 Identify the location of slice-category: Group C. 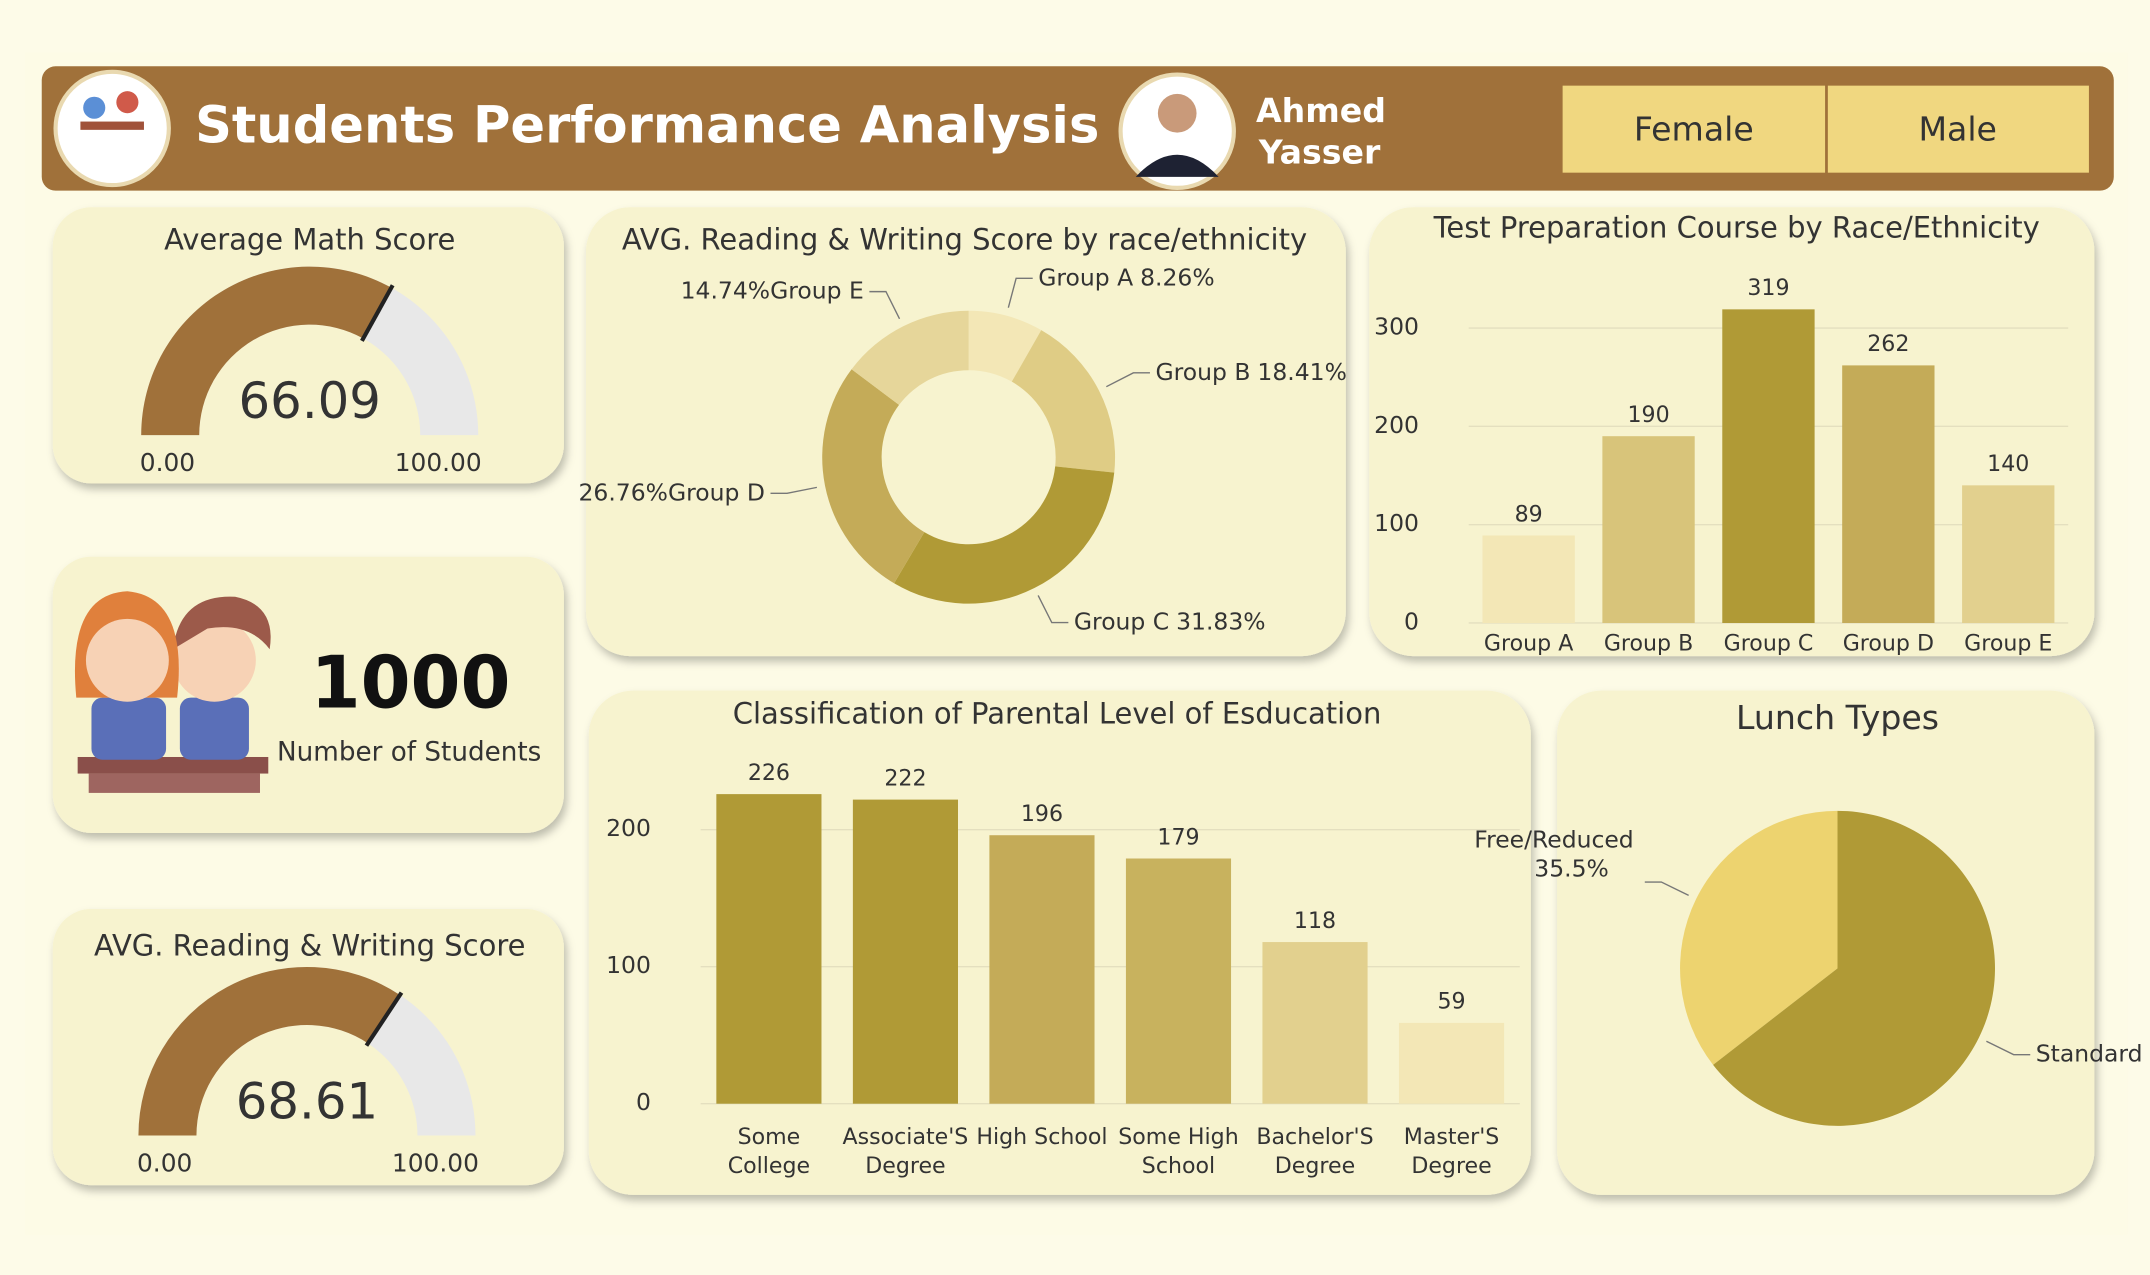
(1121, 621).